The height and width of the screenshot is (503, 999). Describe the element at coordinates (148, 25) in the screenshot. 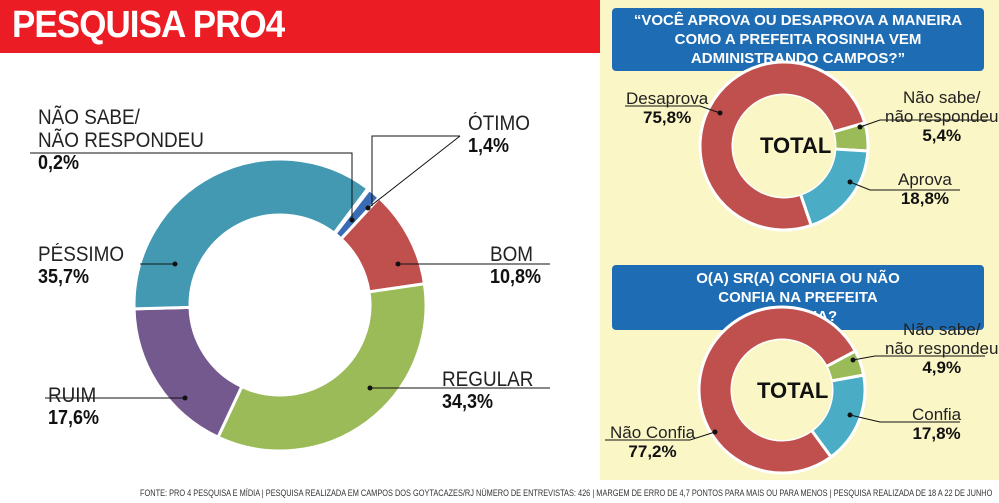

I see `page-title: PESQUISA PRO4` at that location.